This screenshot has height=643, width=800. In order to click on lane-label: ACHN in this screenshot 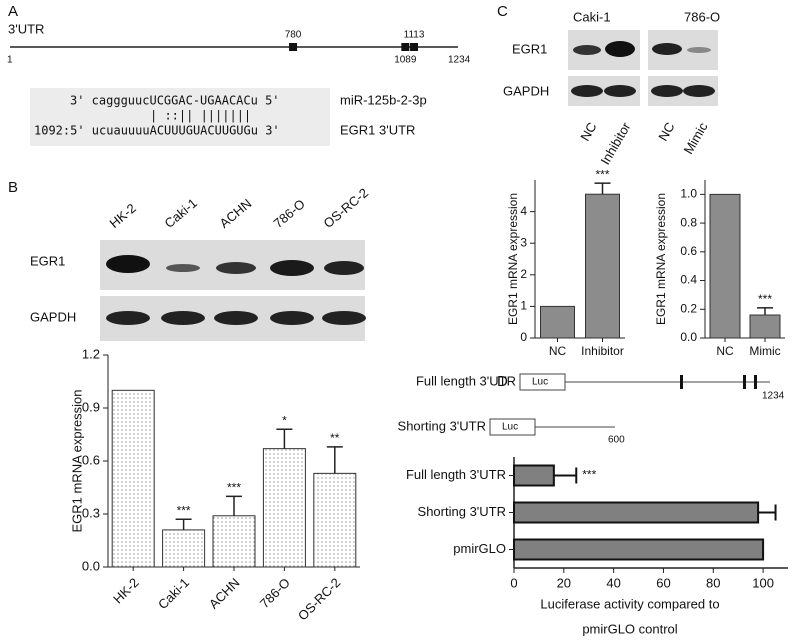, I will do `click(235, 213)`.